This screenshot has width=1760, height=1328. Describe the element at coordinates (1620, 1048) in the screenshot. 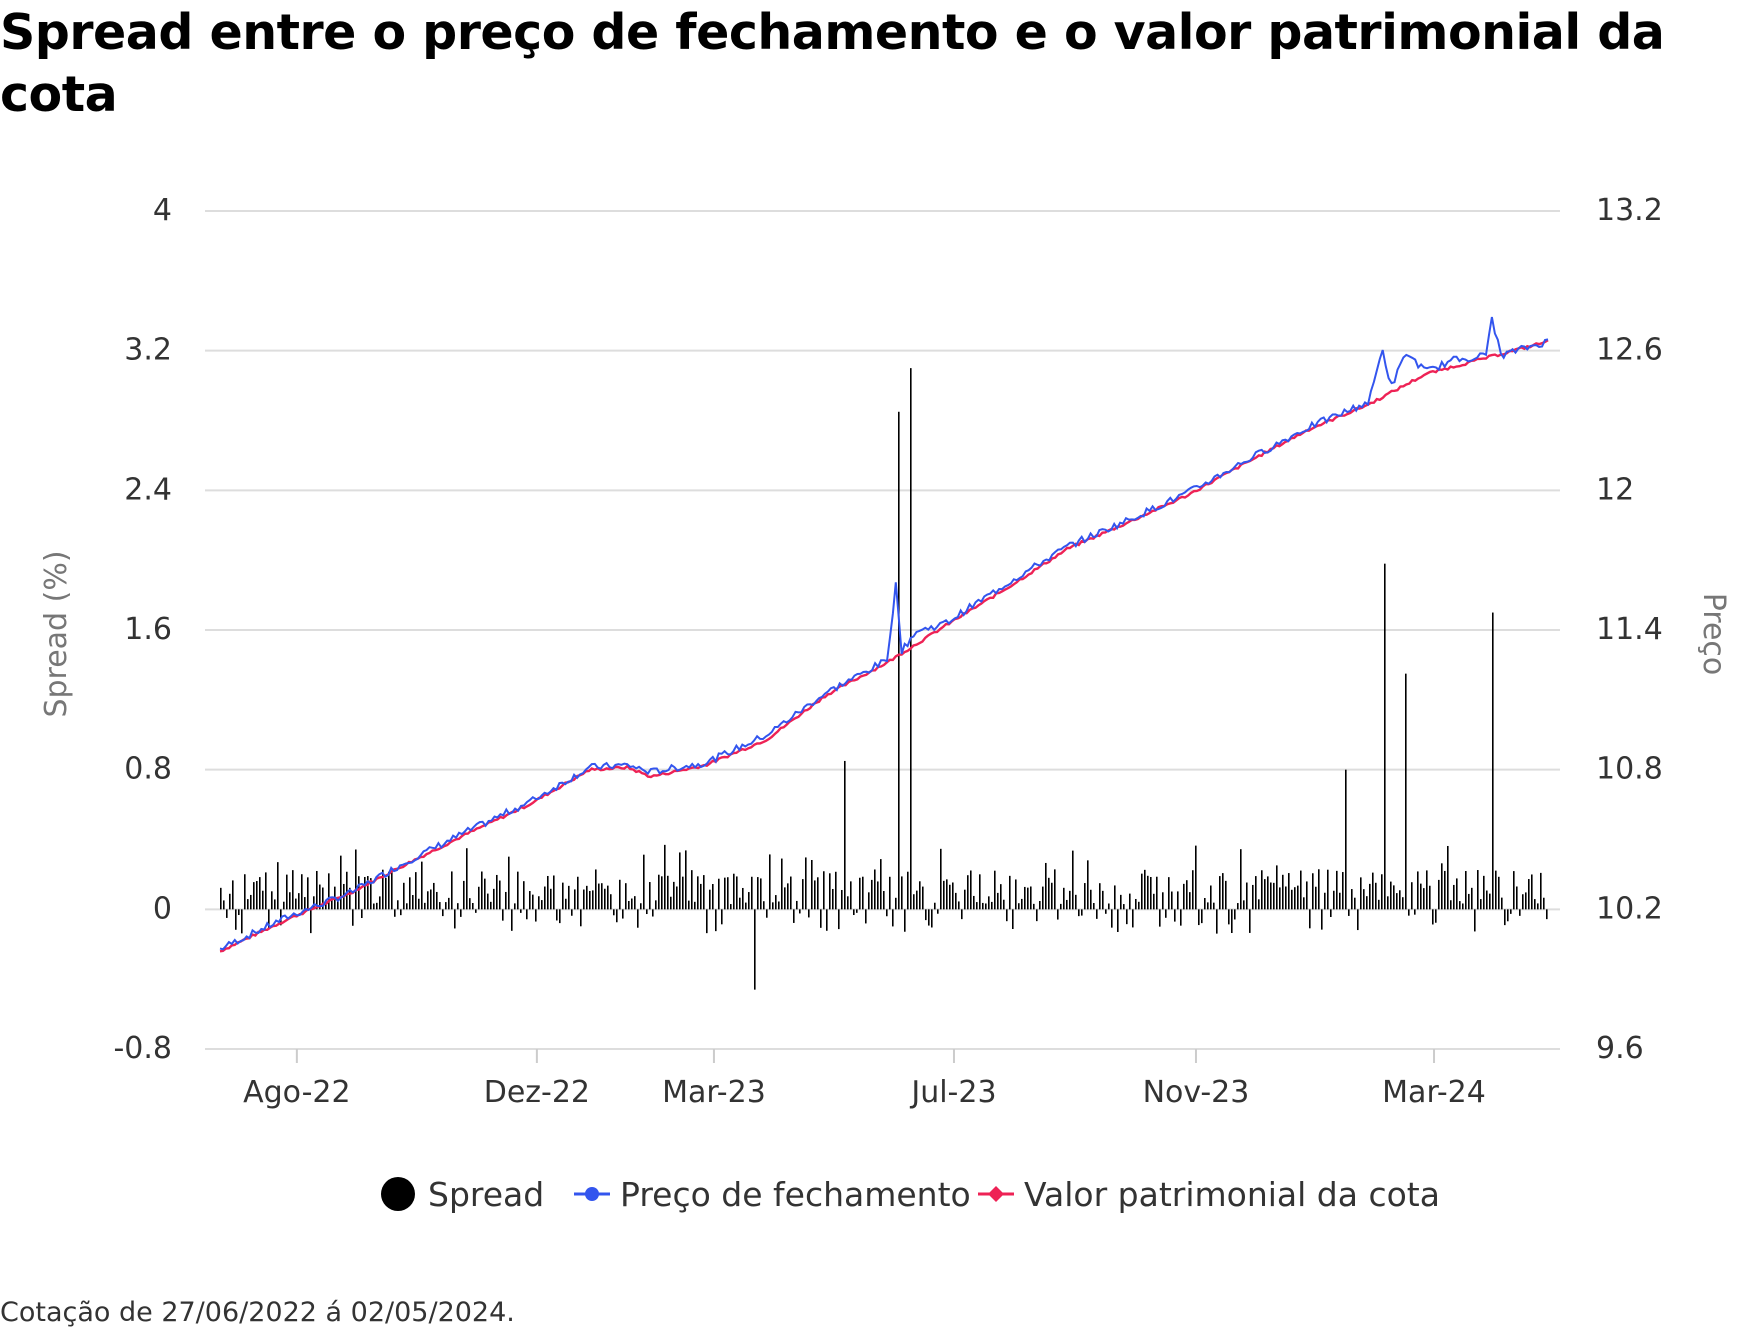

I see `y-right-tick-label: 9.6` at that location.